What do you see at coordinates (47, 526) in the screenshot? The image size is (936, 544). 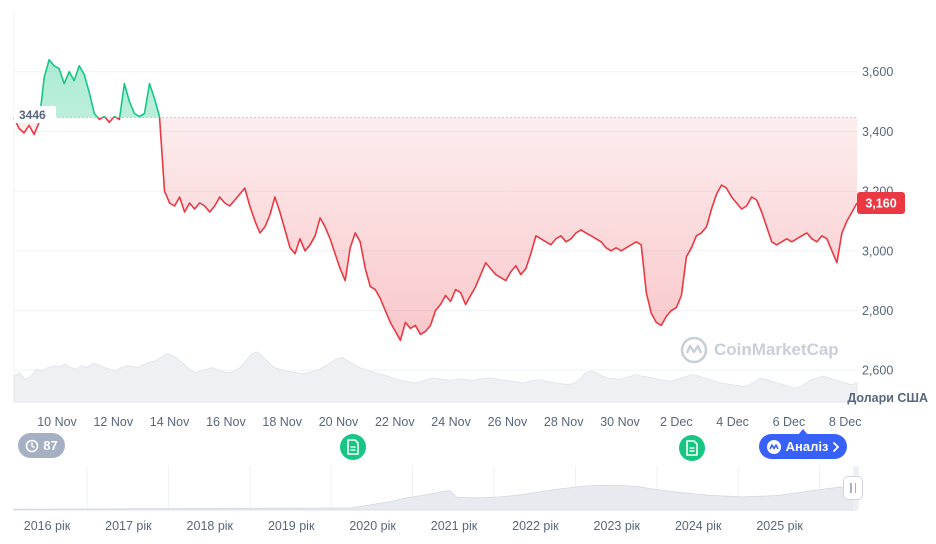 I see `navigator-year-label: 2016 рік` at bounding box center [47, 526].